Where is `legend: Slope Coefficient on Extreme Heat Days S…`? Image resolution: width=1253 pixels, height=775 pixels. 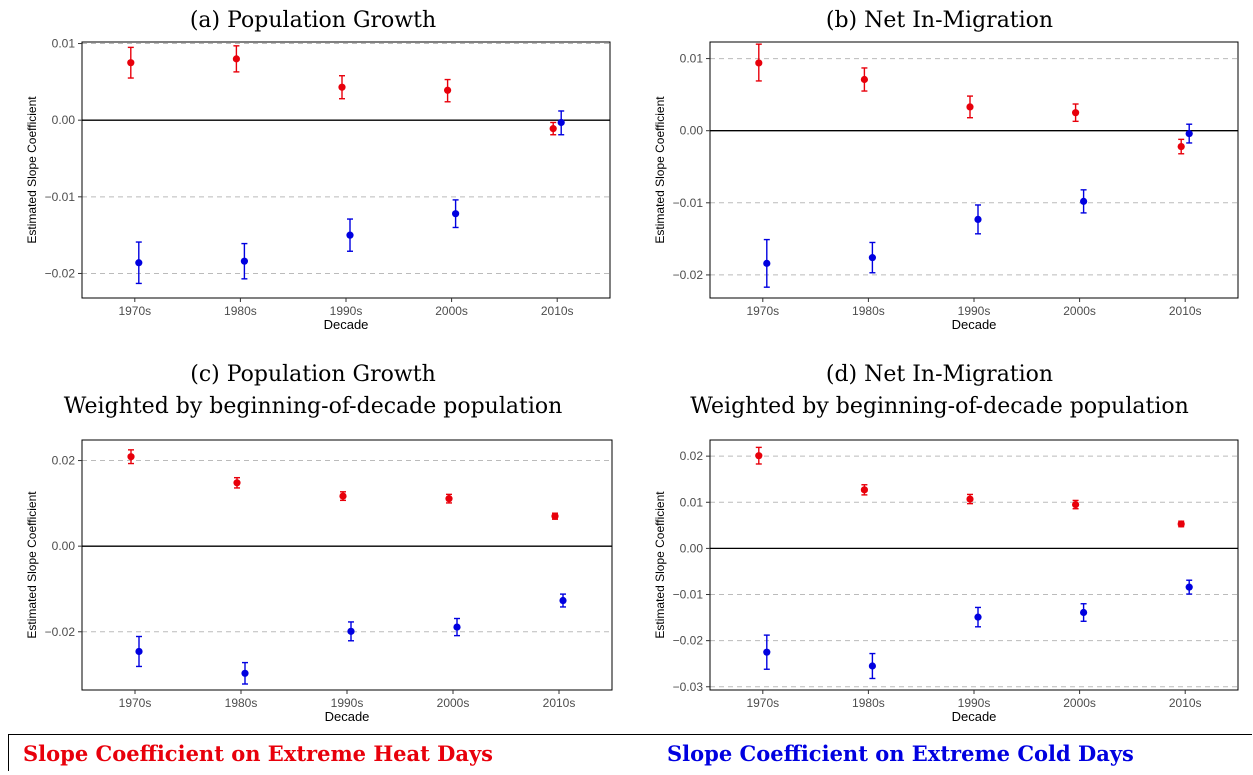
legend: Slope Coefficient on Extreme Heat Days S… is located at coordinates (630, 752).